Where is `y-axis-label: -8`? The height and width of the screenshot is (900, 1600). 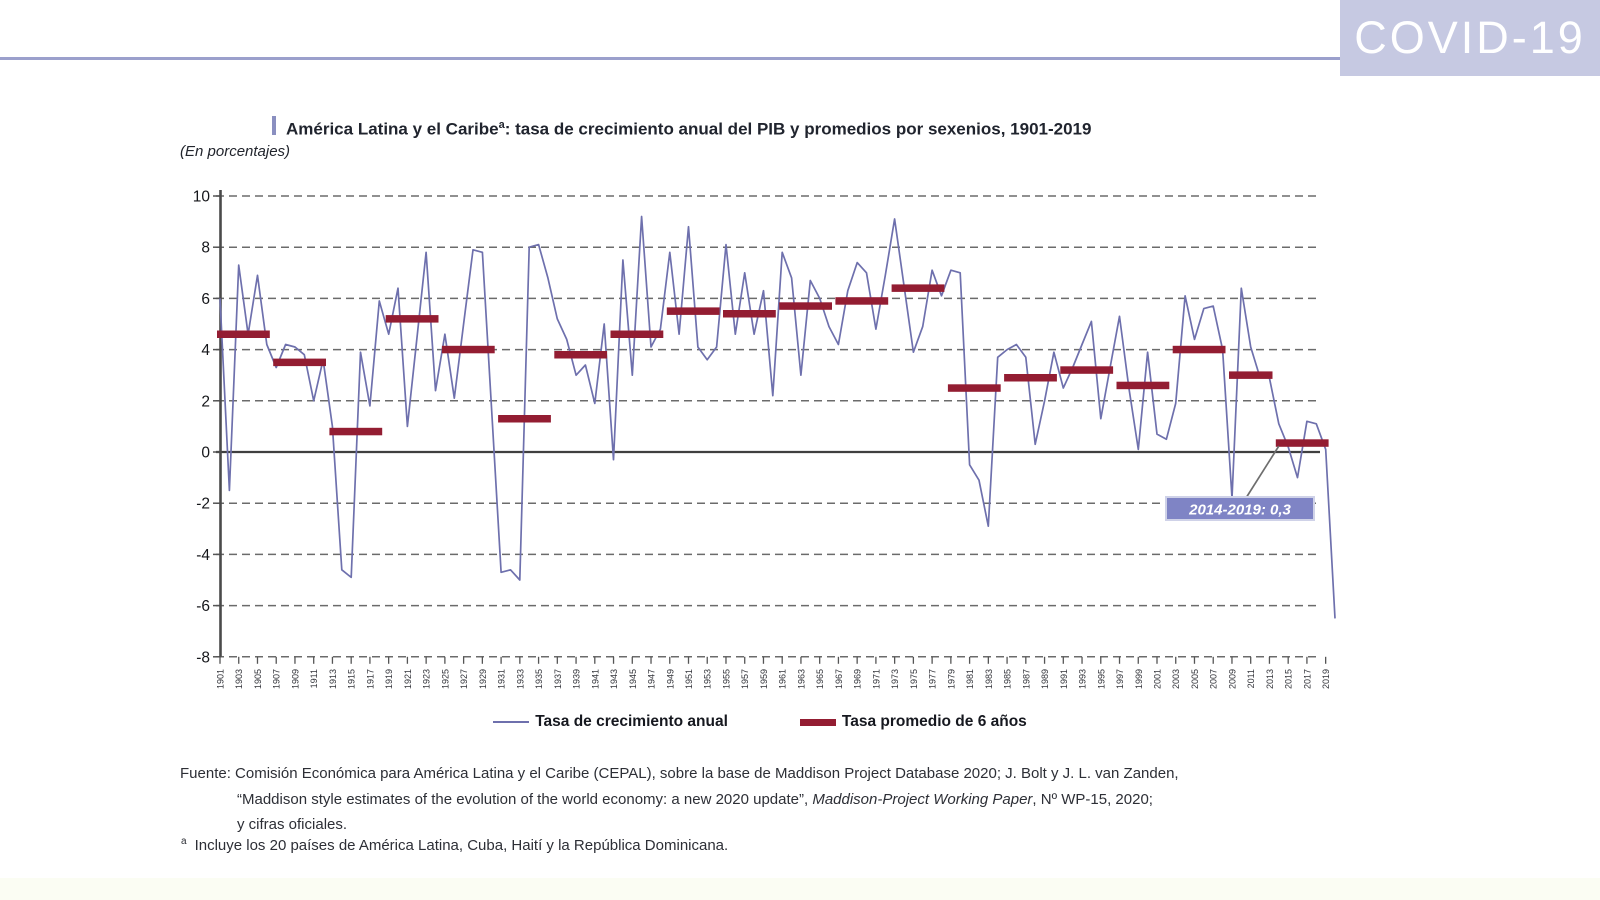 y-axis-label: -8 is located at coordinates (203, 657).